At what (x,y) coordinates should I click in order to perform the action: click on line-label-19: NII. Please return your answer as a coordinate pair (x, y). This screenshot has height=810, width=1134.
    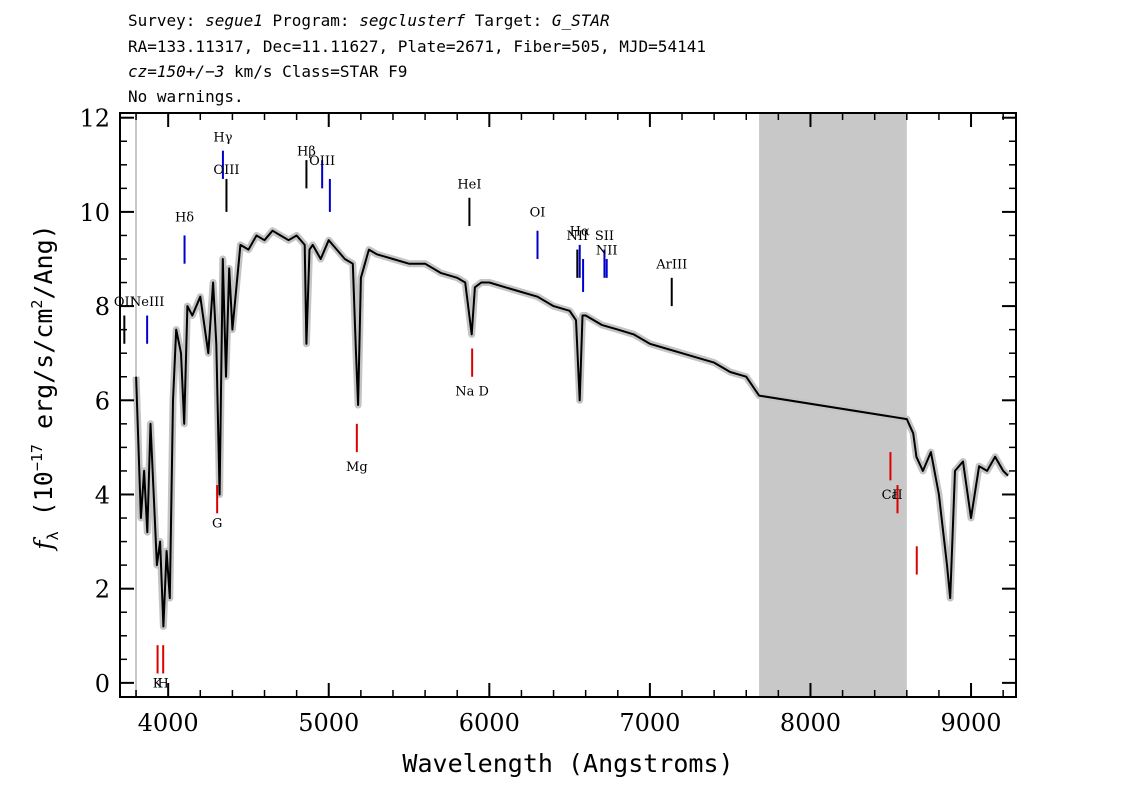
    Looking at the image, I should click on (607, 250).